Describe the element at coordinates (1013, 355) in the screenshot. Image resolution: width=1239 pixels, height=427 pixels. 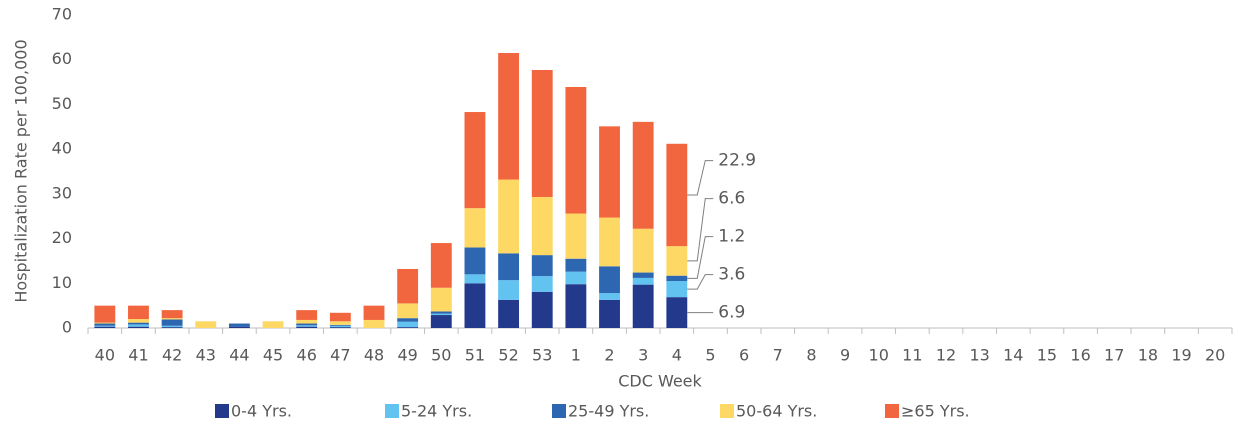
I see `x-tick-label: 14` at that location.